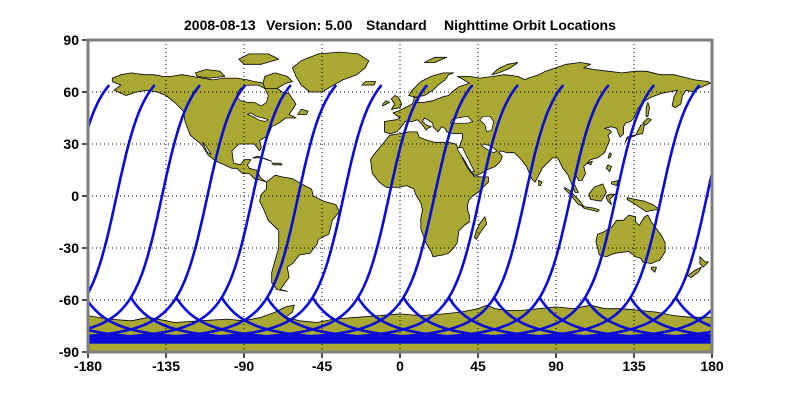  Describe the element at coordinates (556, 366) in the screenshot. I see `x-tick-label: 90` at that location.